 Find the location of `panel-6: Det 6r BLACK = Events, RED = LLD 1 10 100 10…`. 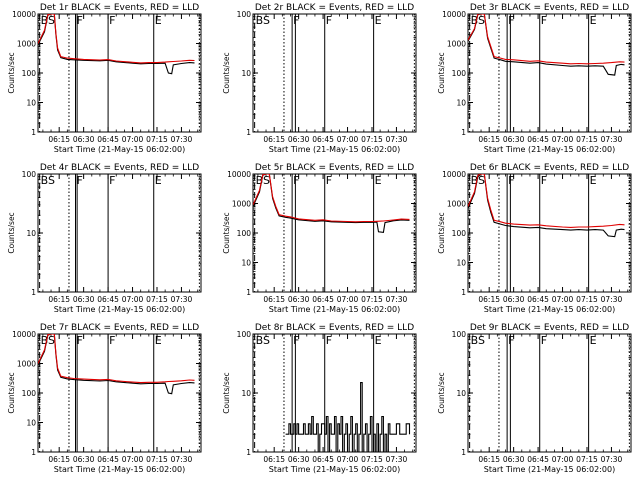

panel-6: Det 6r BLACK = Events, RED = LLD 1 10 100 10… is located at coordinates (534, 238).